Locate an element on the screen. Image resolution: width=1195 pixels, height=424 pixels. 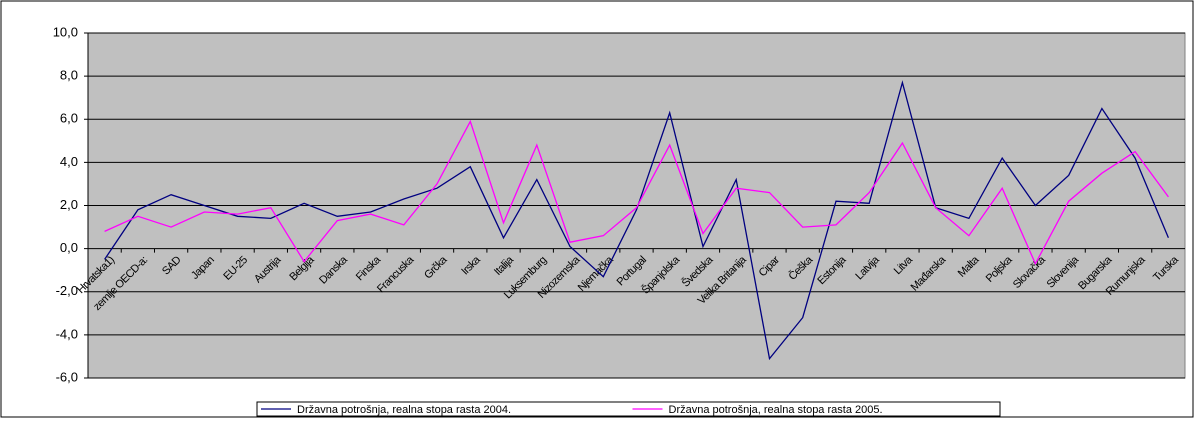
y-tick-label: 8,0 is located at coordinates (69, 75).